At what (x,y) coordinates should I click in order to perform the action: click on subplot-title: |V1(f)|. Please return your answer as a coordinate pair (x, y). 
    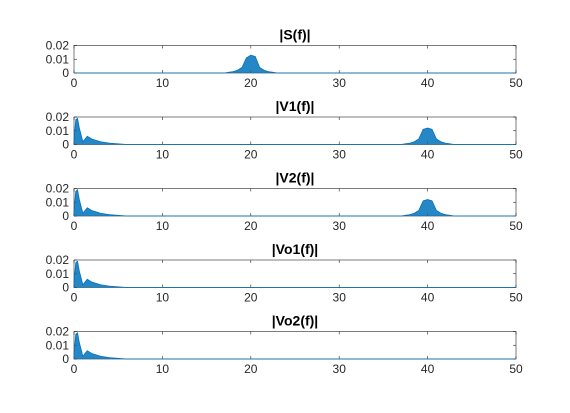
    Looking at the image, I should click on (295, 106).